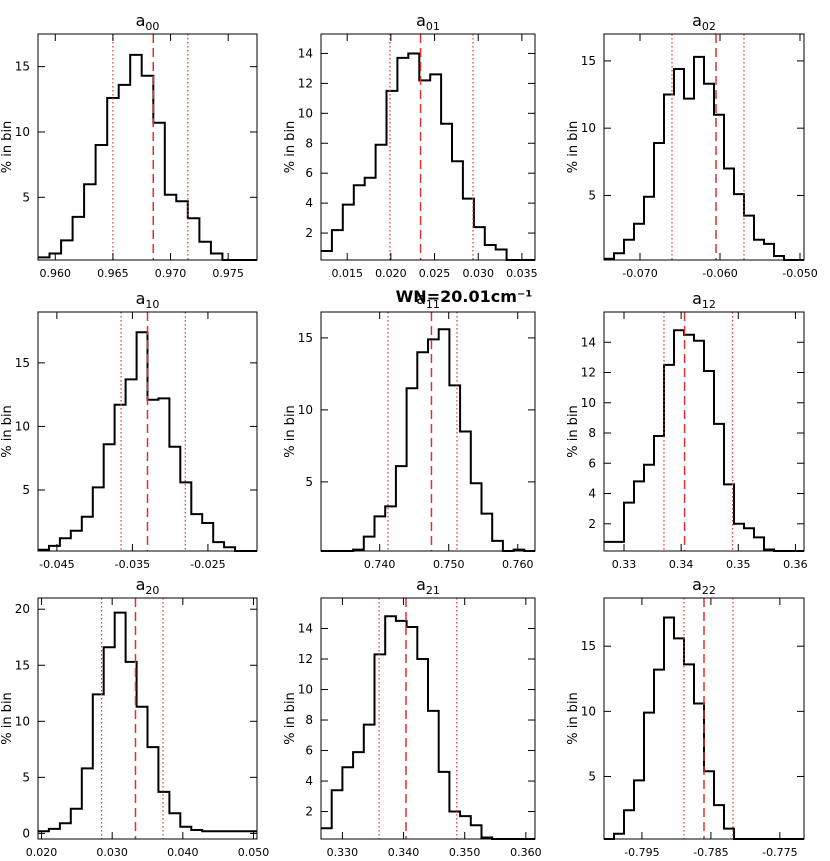 The height and width of the screenshot is (861, 830). Describe the element at coordinates (738, 564) in the screenshot. I see `x-tick-label: 0.35` at that location.